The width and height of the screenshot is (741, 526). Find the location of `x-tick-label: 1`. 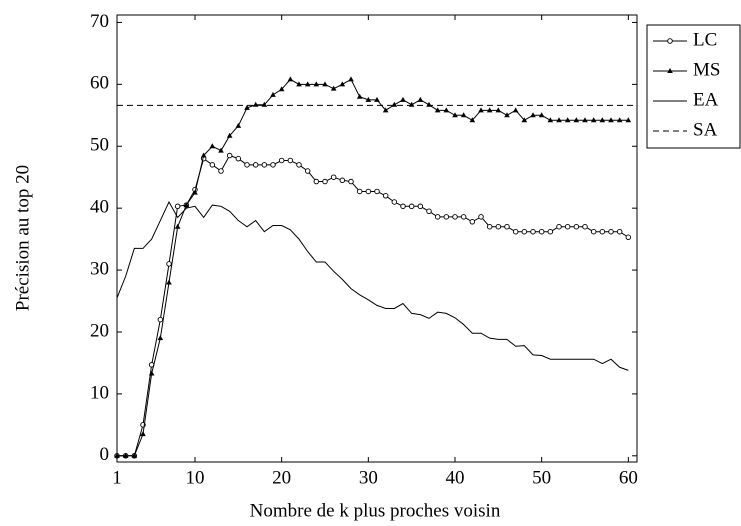

x-tick-label: 1 is located at coordinates (117, 477).